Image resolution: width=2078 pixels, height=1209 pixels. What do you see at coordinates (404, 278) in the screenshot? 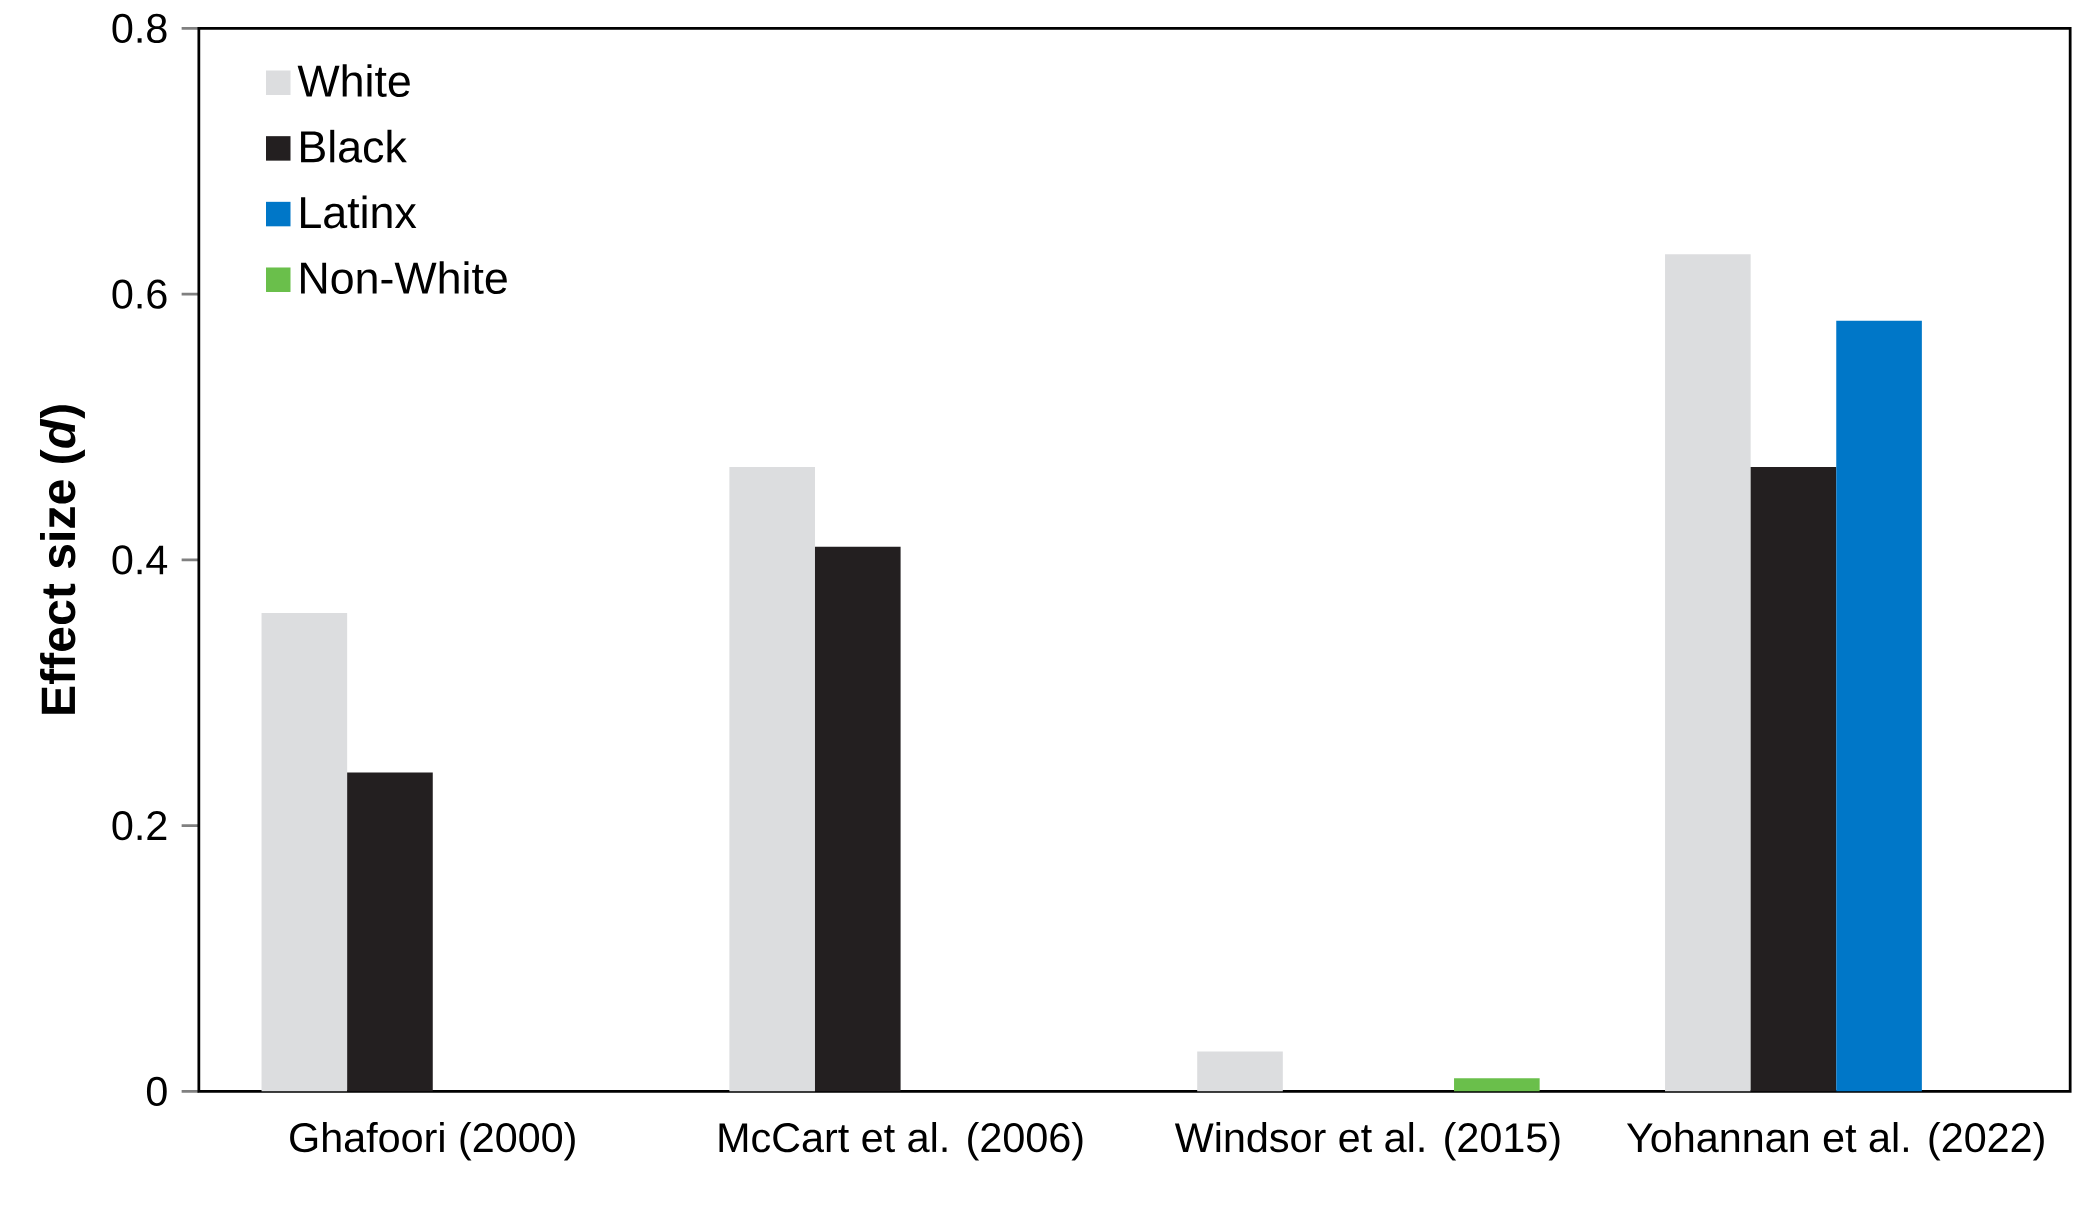
I see `legend-label: Non-White` at bounding box center [404, 278].